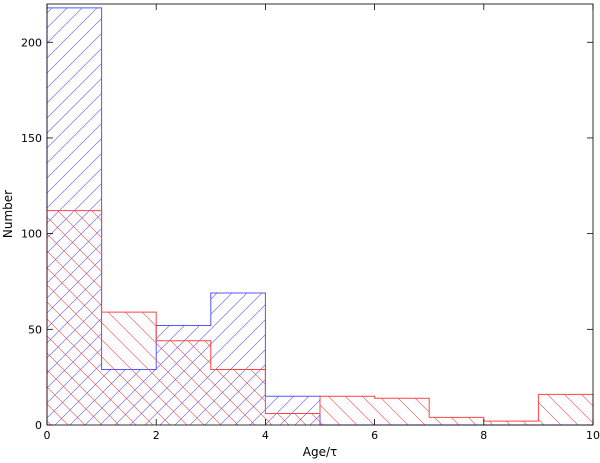  I want to click on x-tick-label: 8, so click(483, 435).